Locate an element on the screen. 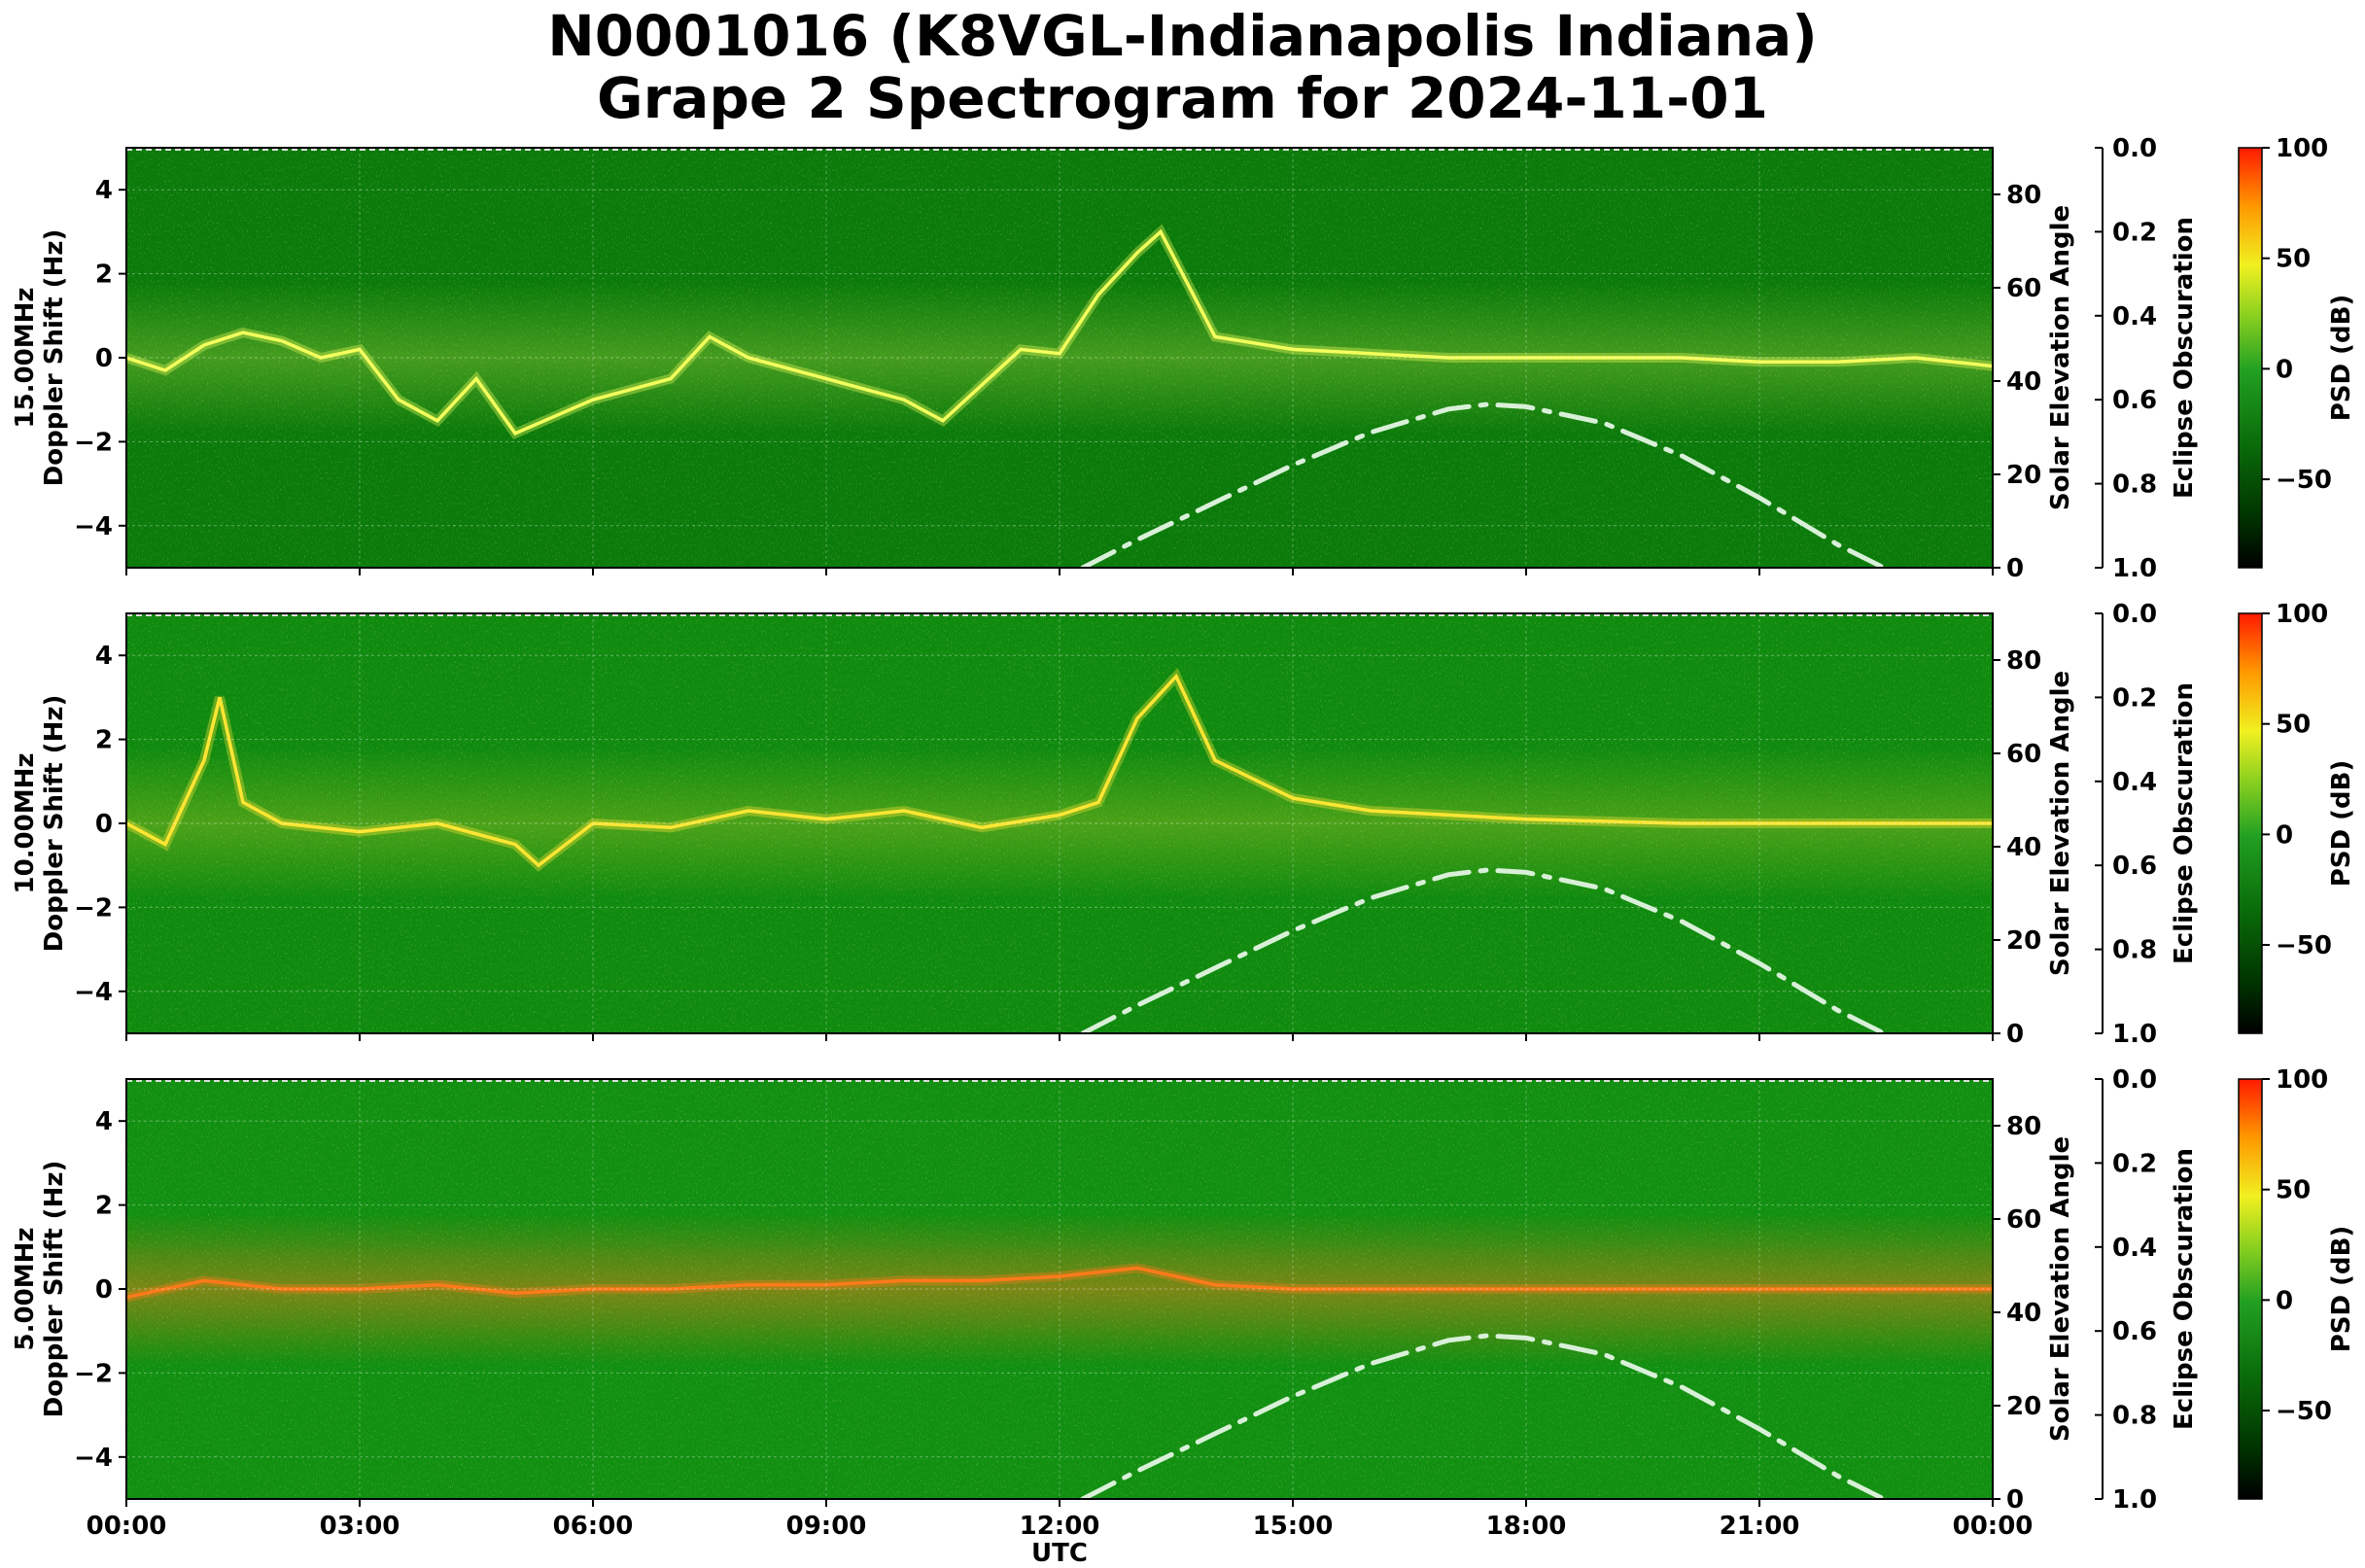 The width and height of the screenshot is (2365, 1568). xtick-label: 06:00 is located at coordinates (593, 1526).